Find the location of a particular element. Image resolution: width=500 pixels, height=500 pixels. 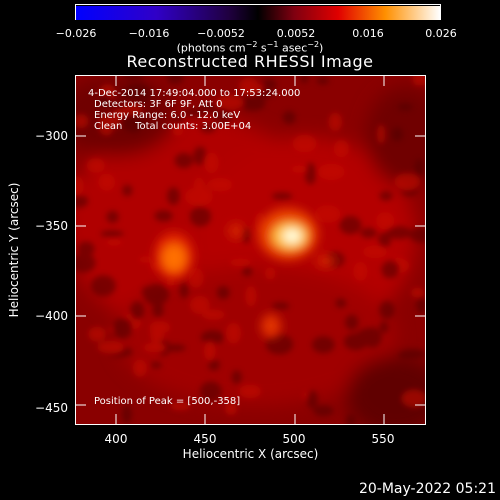

peak-position-label: Position of Peak = [500,-358] is located at coordinates (167, 401).